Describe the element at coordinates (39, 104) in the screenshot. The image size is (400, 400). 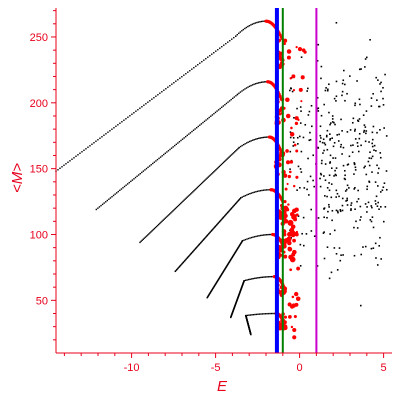
I see `y-tick-label: 200` at that location.